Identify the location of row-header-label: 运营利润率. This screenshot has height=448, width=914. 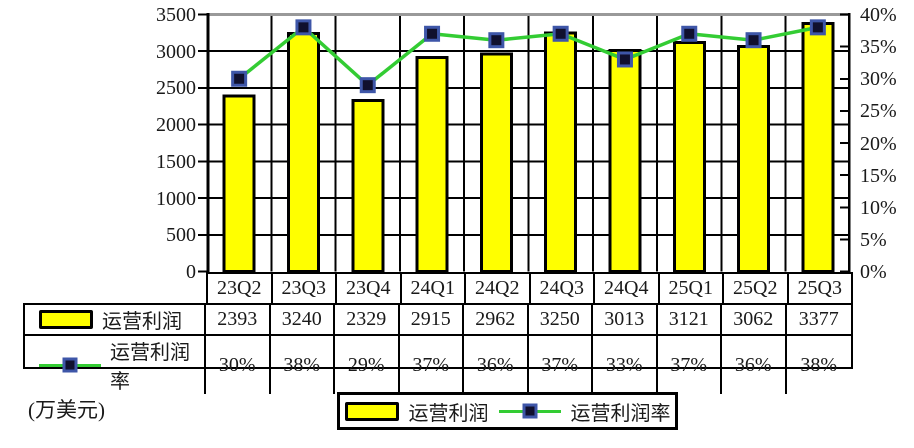
(150, 367).